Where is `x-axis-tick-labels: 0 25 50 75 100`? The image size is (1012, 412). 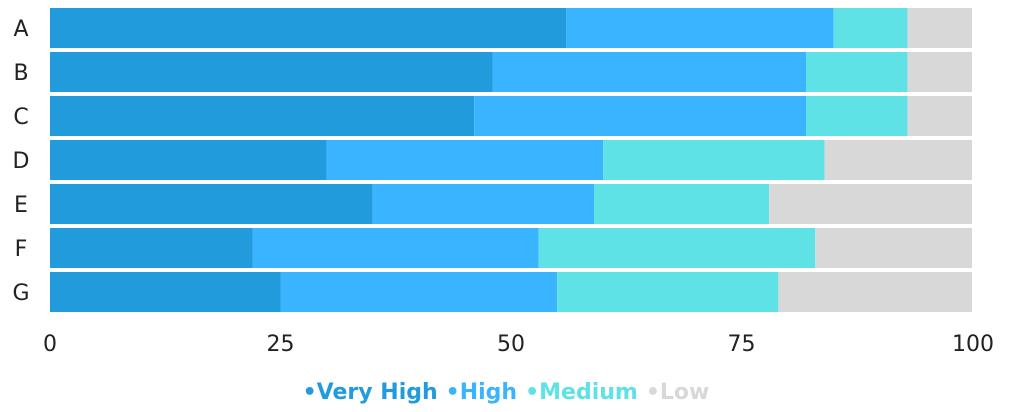
x-axis-tick-labels: 0 25 50 75 100 is located at coordinates (518, 344).